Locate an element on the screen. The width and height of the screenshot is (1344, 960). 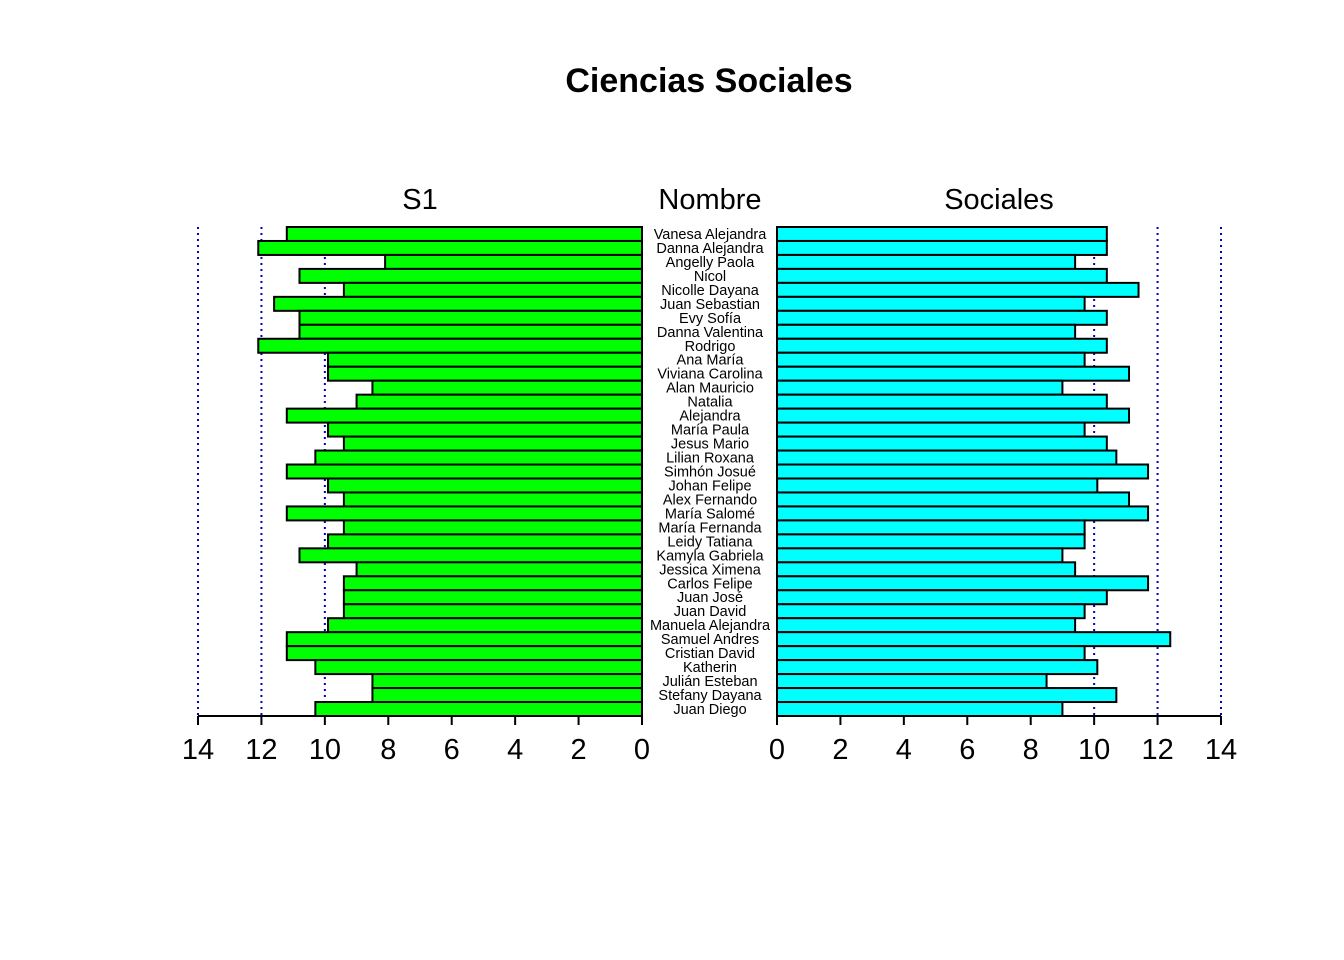
left-tick-label: 4 is located at coordinates (515, 750).